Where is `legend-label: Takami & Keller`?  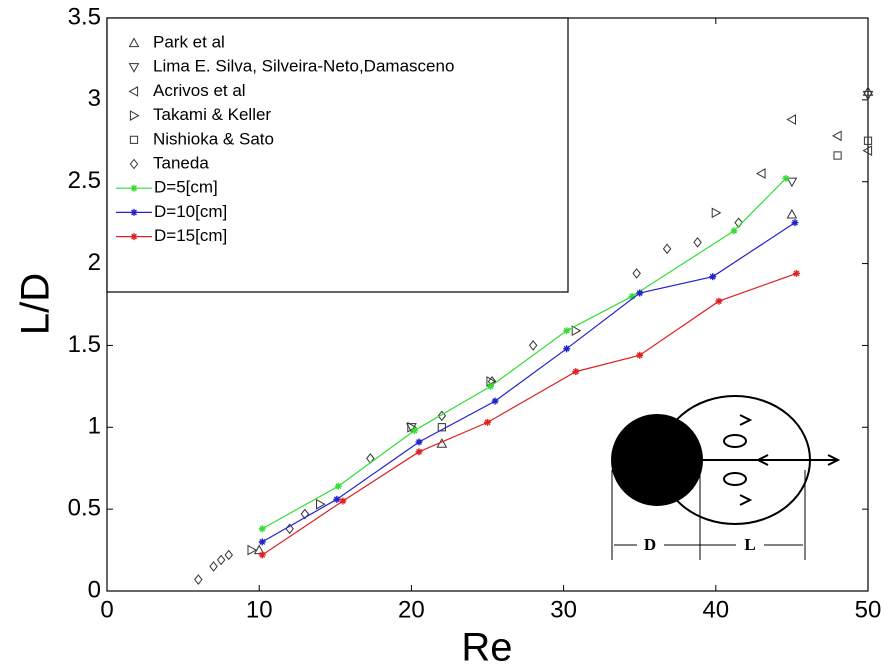
legend-label: Takami & Keller is located at coordinates (212, 114).